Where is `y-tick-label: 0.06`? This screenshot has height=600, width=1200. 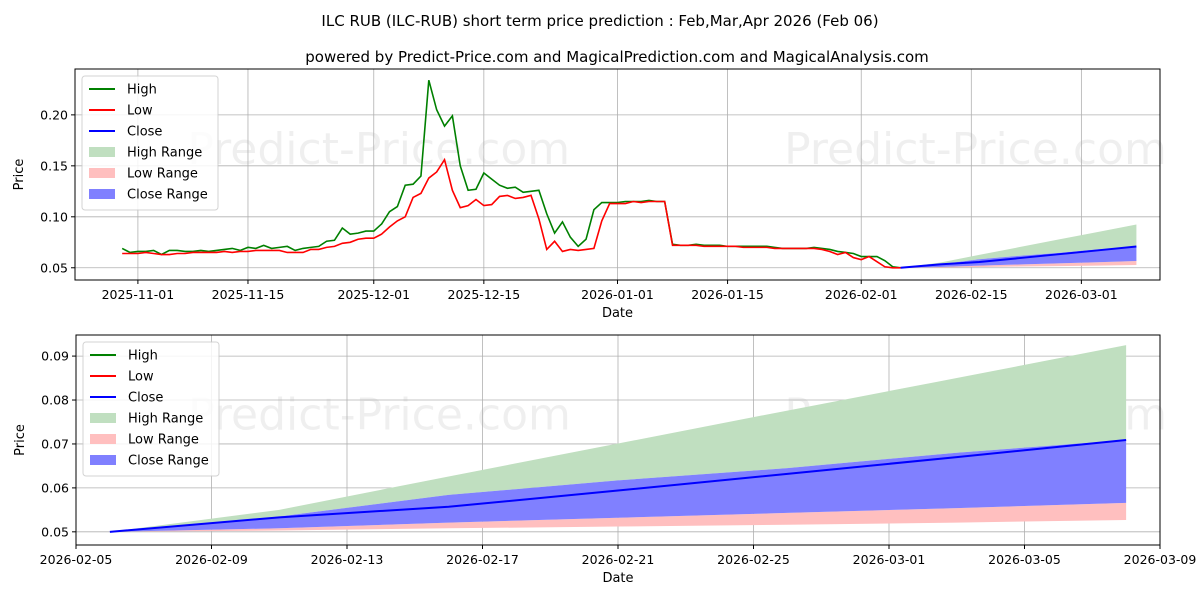 y-tick-label: 0.06 is located at coordinates (55, 487).